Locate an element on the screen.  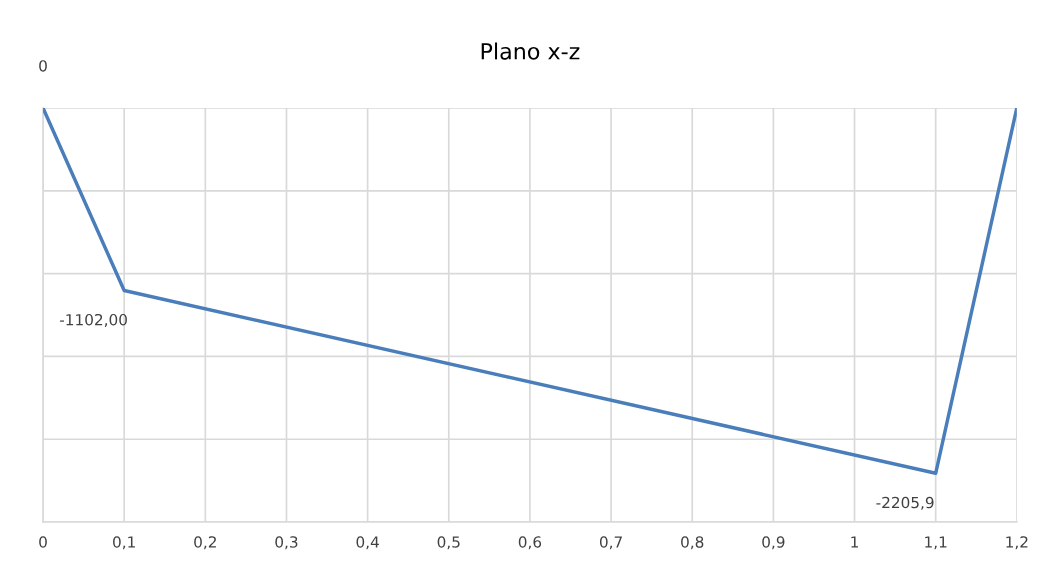
data-label: 0 is located at coordinates (43, 66).